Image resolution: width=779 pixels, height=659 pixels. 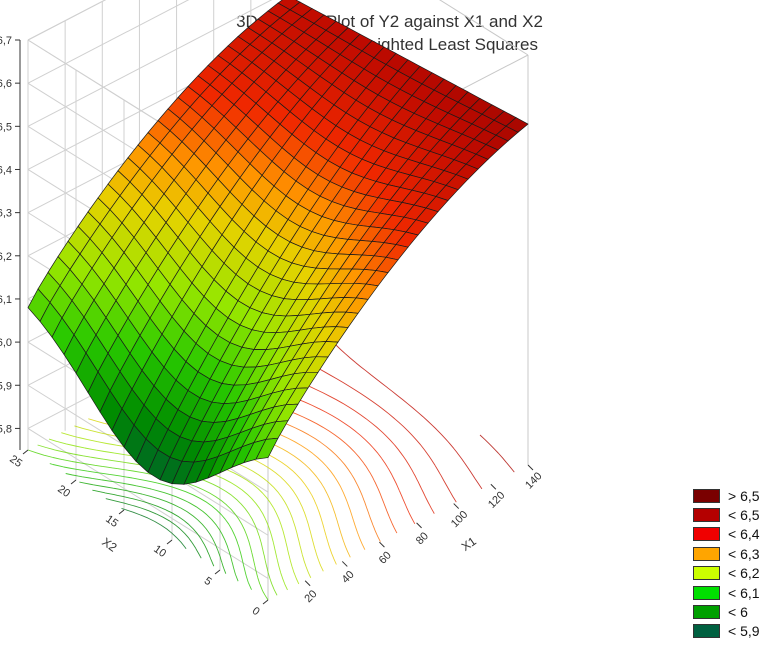 I want to click on legend-label: < 6,4, so click(x=744, y=534).